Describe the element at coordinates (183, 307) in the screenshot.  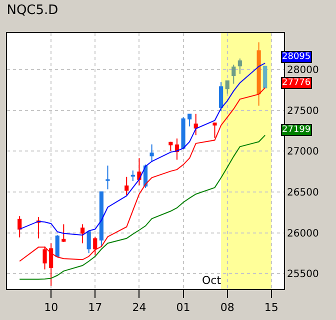
I see `x-tick-label: 01` at that location.